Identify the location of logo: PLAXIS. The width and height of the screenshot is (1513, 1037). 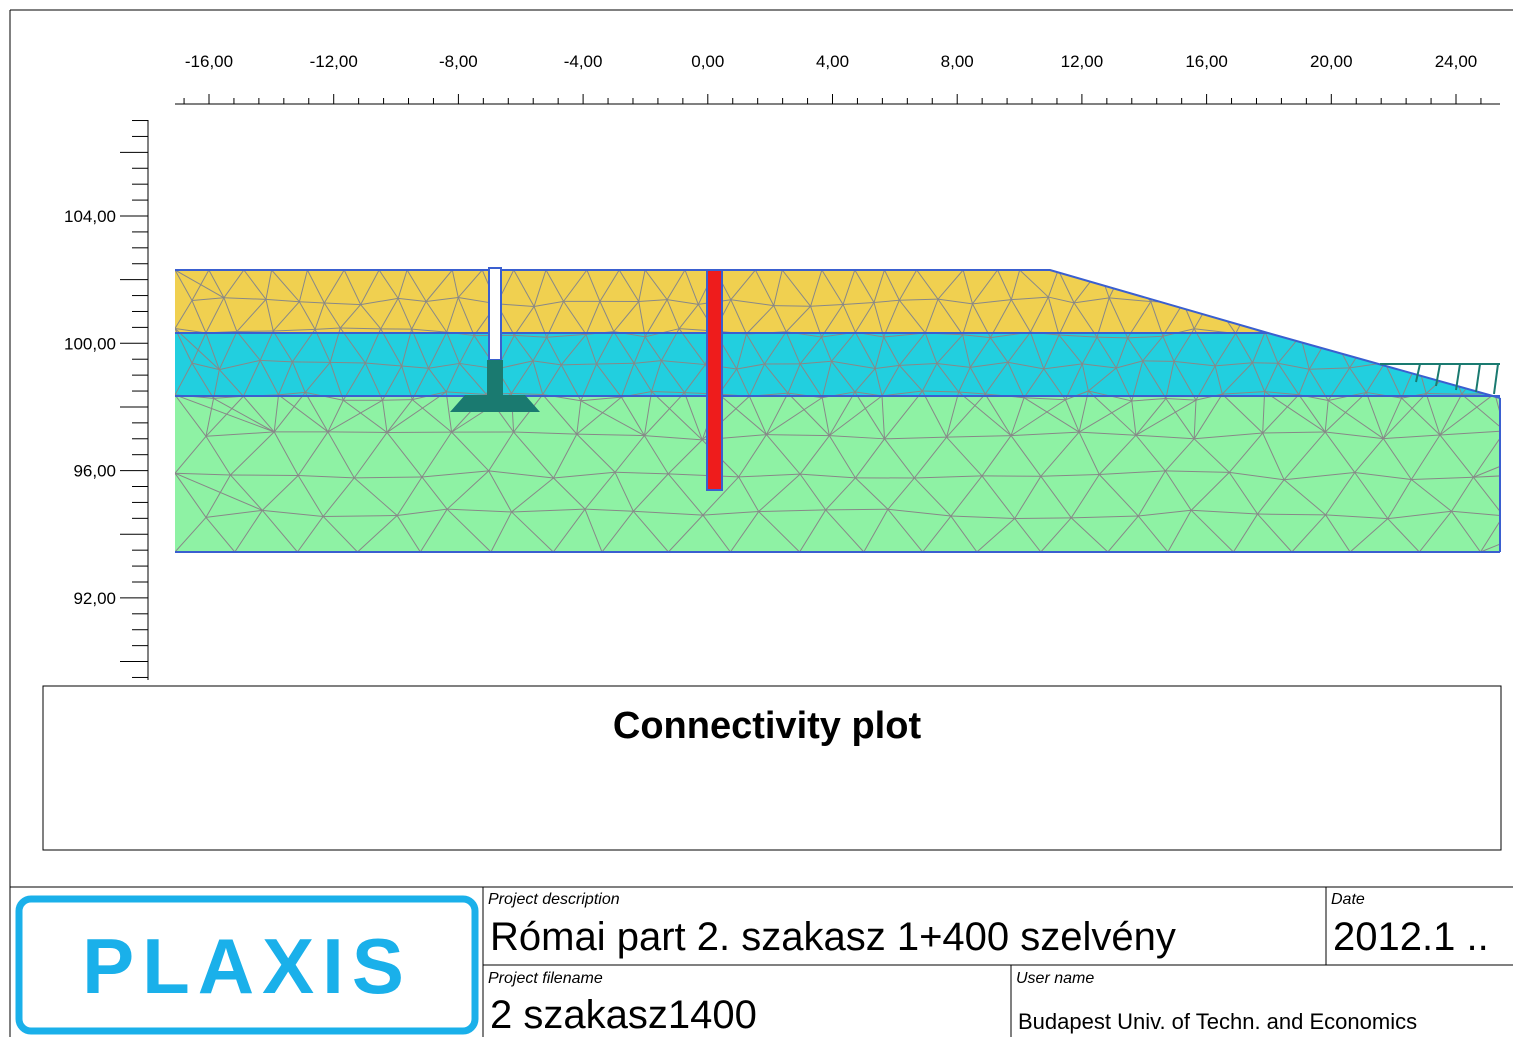
(247, 966).